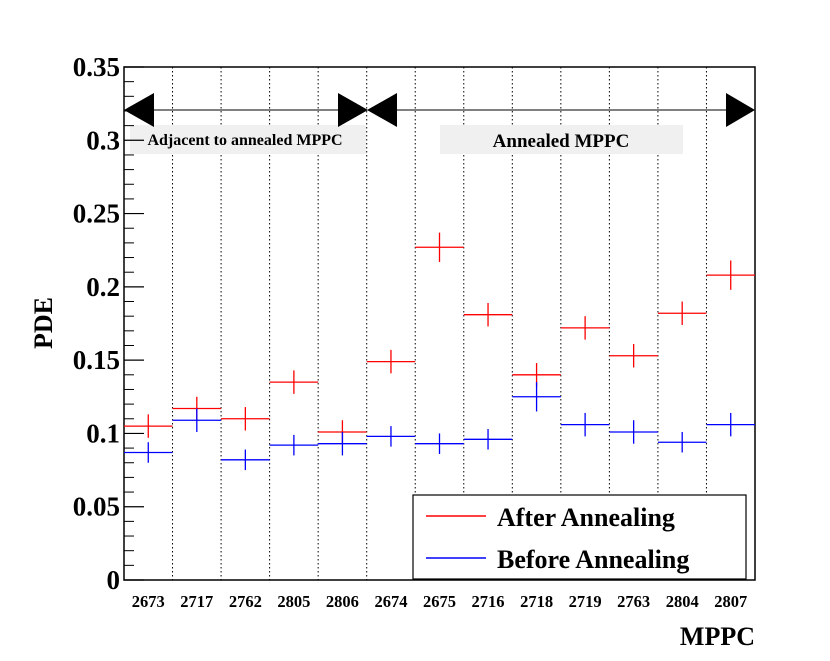 This screenshot has width=830, height=661. What do you see at coordinates (342, 601) in the screenshot?
I see `x-tick-label: 2806` at bounding box center [342, 601].